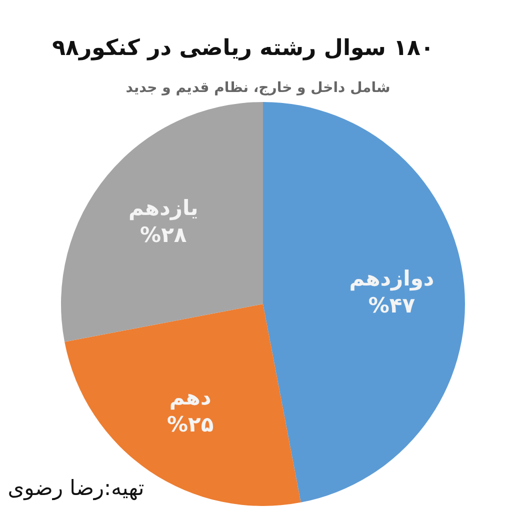 Image resolution: width=515 pixels, height=515 pixels. Describe the element at coordinates (76, 488) in the screenshot. I see `annotation: تهیه:رضا رضوی` at that location.